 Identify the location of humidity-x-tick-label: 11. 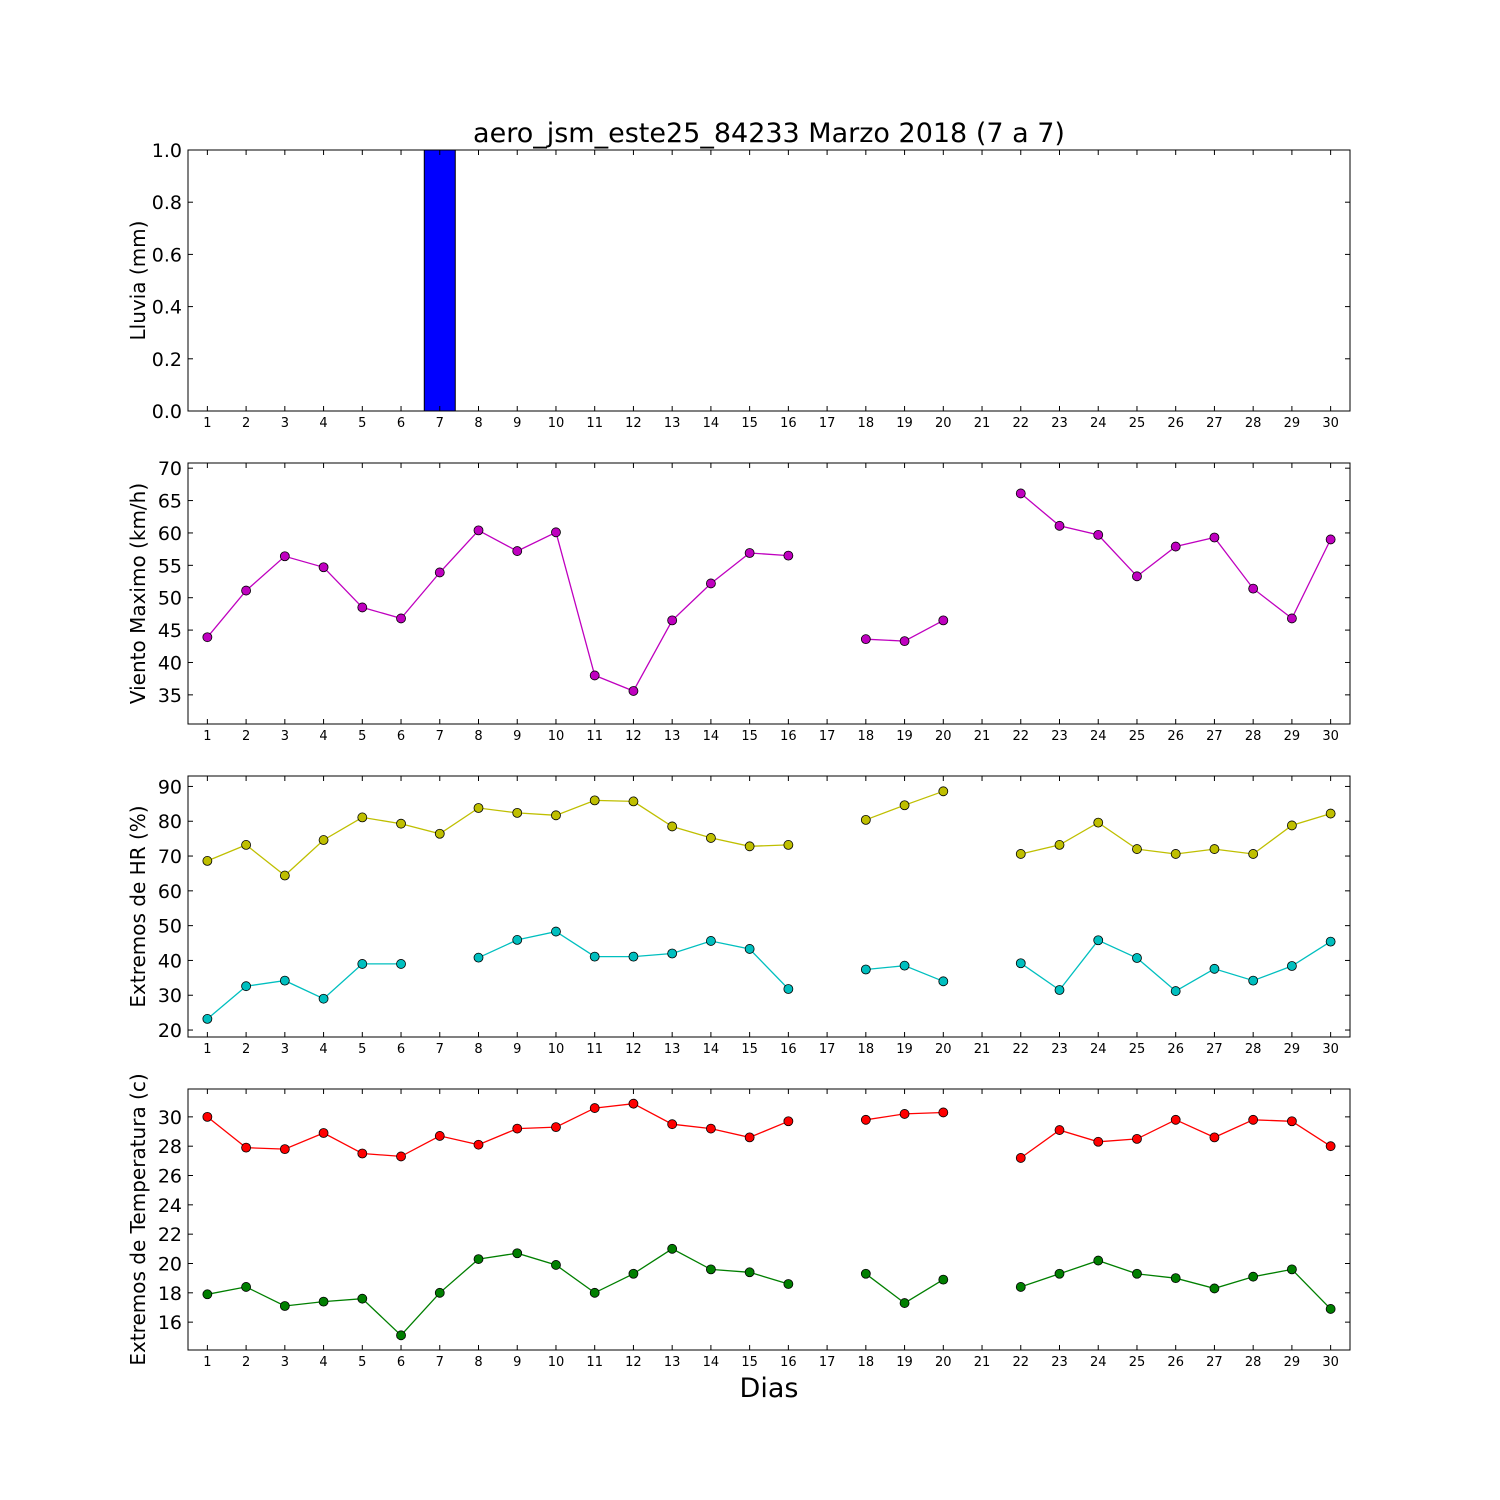
(594, 1049).